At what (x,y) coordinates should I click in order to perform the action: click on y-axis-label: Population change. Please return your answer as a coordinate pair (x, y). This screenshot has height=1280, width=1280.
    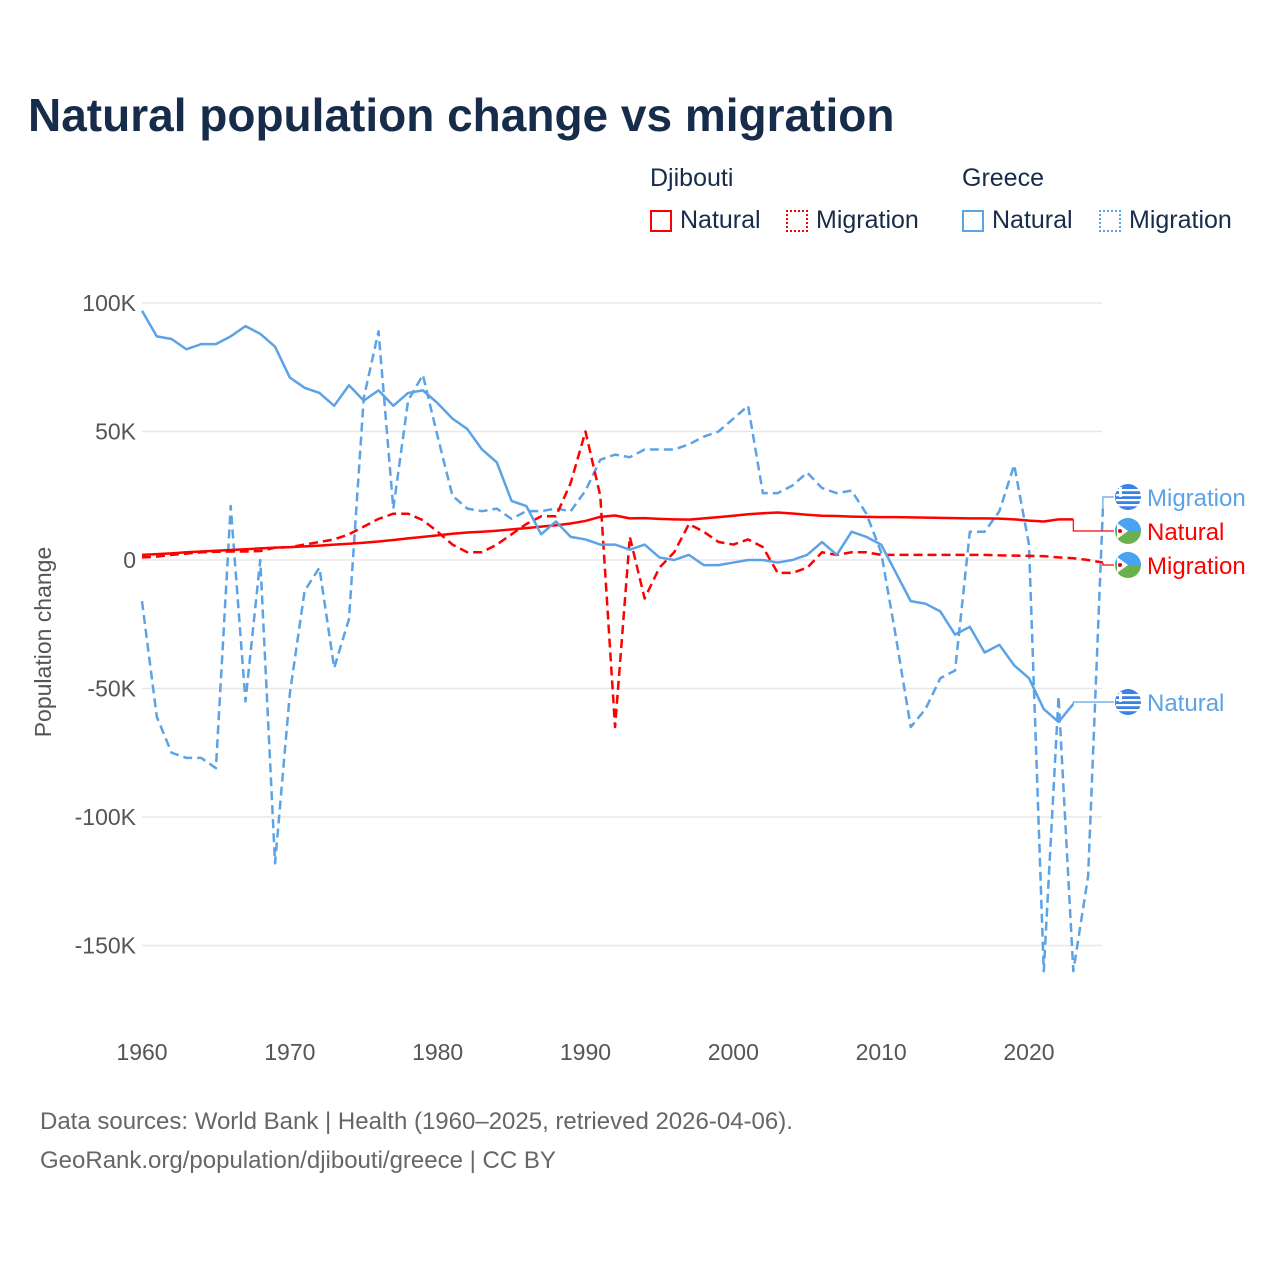
    Looking at the image, I should click on (43, 642).